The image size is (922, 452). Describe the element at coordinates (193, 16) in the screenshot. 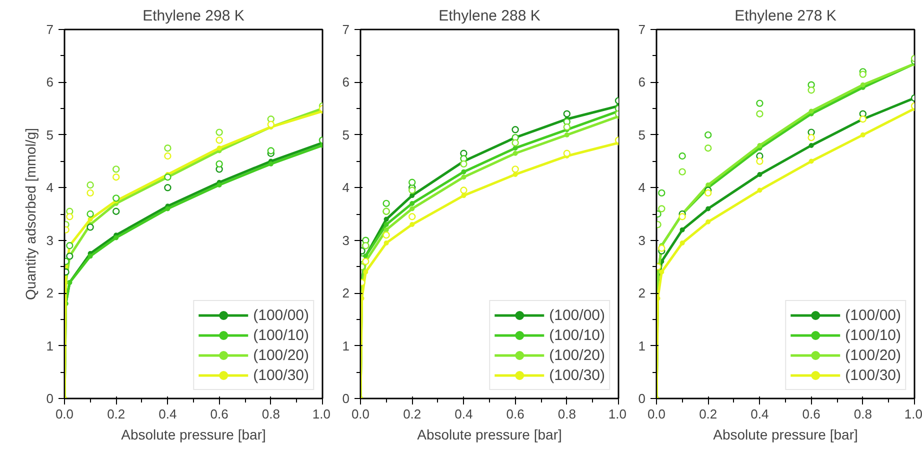

I see `chart-title: Ethylene 298 K` at that location.